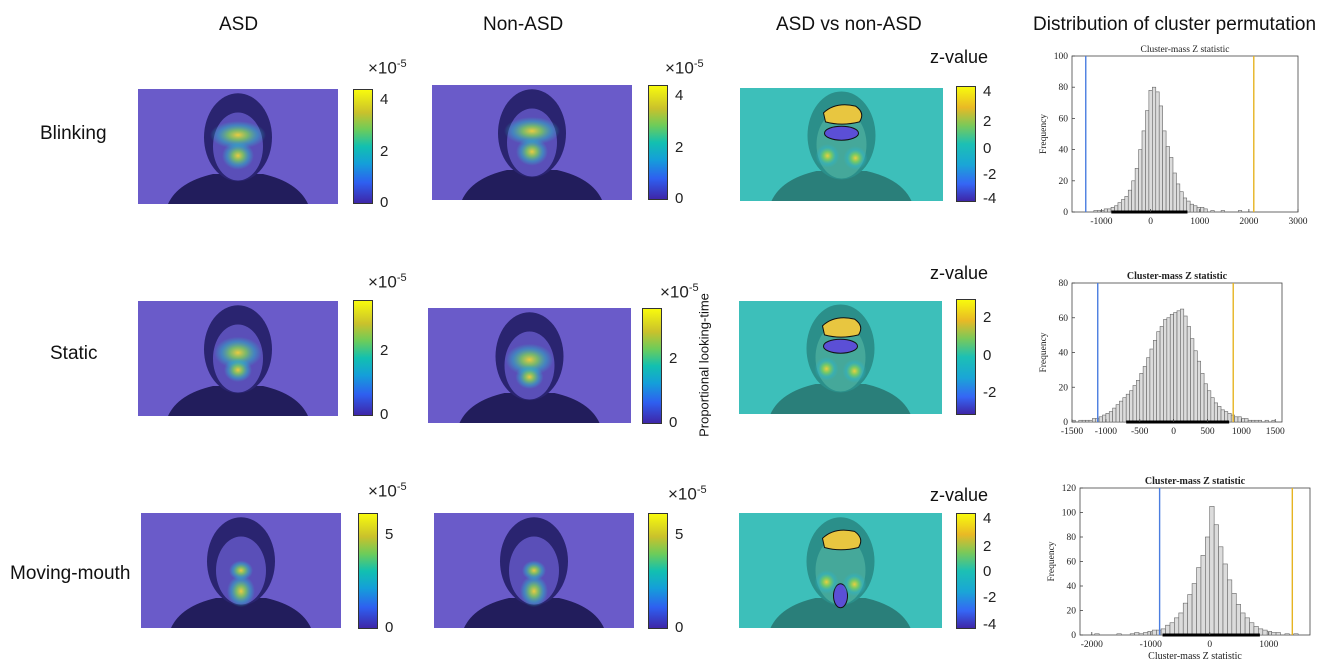 This screenshot has height=663, width=1335. Describe the element at coordinates (1065, 423) in the screenshot. I see `y-tick-label: 0` at that location.